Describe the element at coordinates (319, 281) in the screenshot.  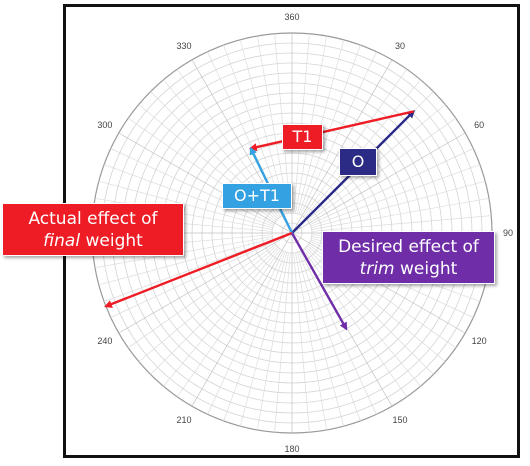
I see `vector-desired` at that location.